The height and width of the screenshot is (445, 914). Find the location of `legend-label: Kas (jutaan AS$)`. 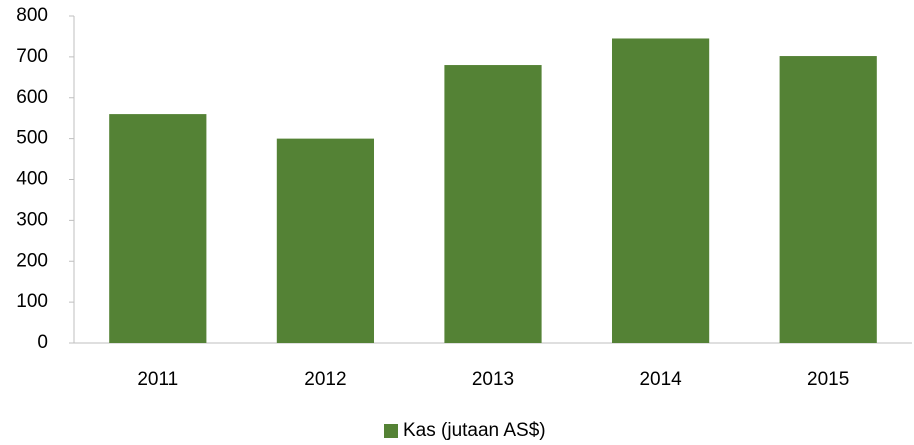

legend-label: Kas (jutaan AS$) is located at coordinates (474, 430).